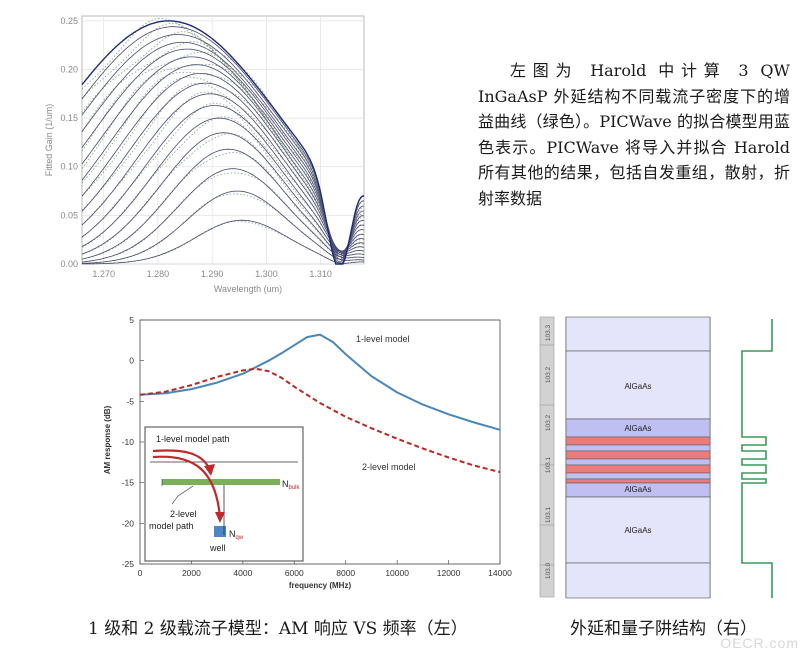 This screenshot has width=811, height=661. I want to click on label-2level: 2-level model, so click(389, 467).